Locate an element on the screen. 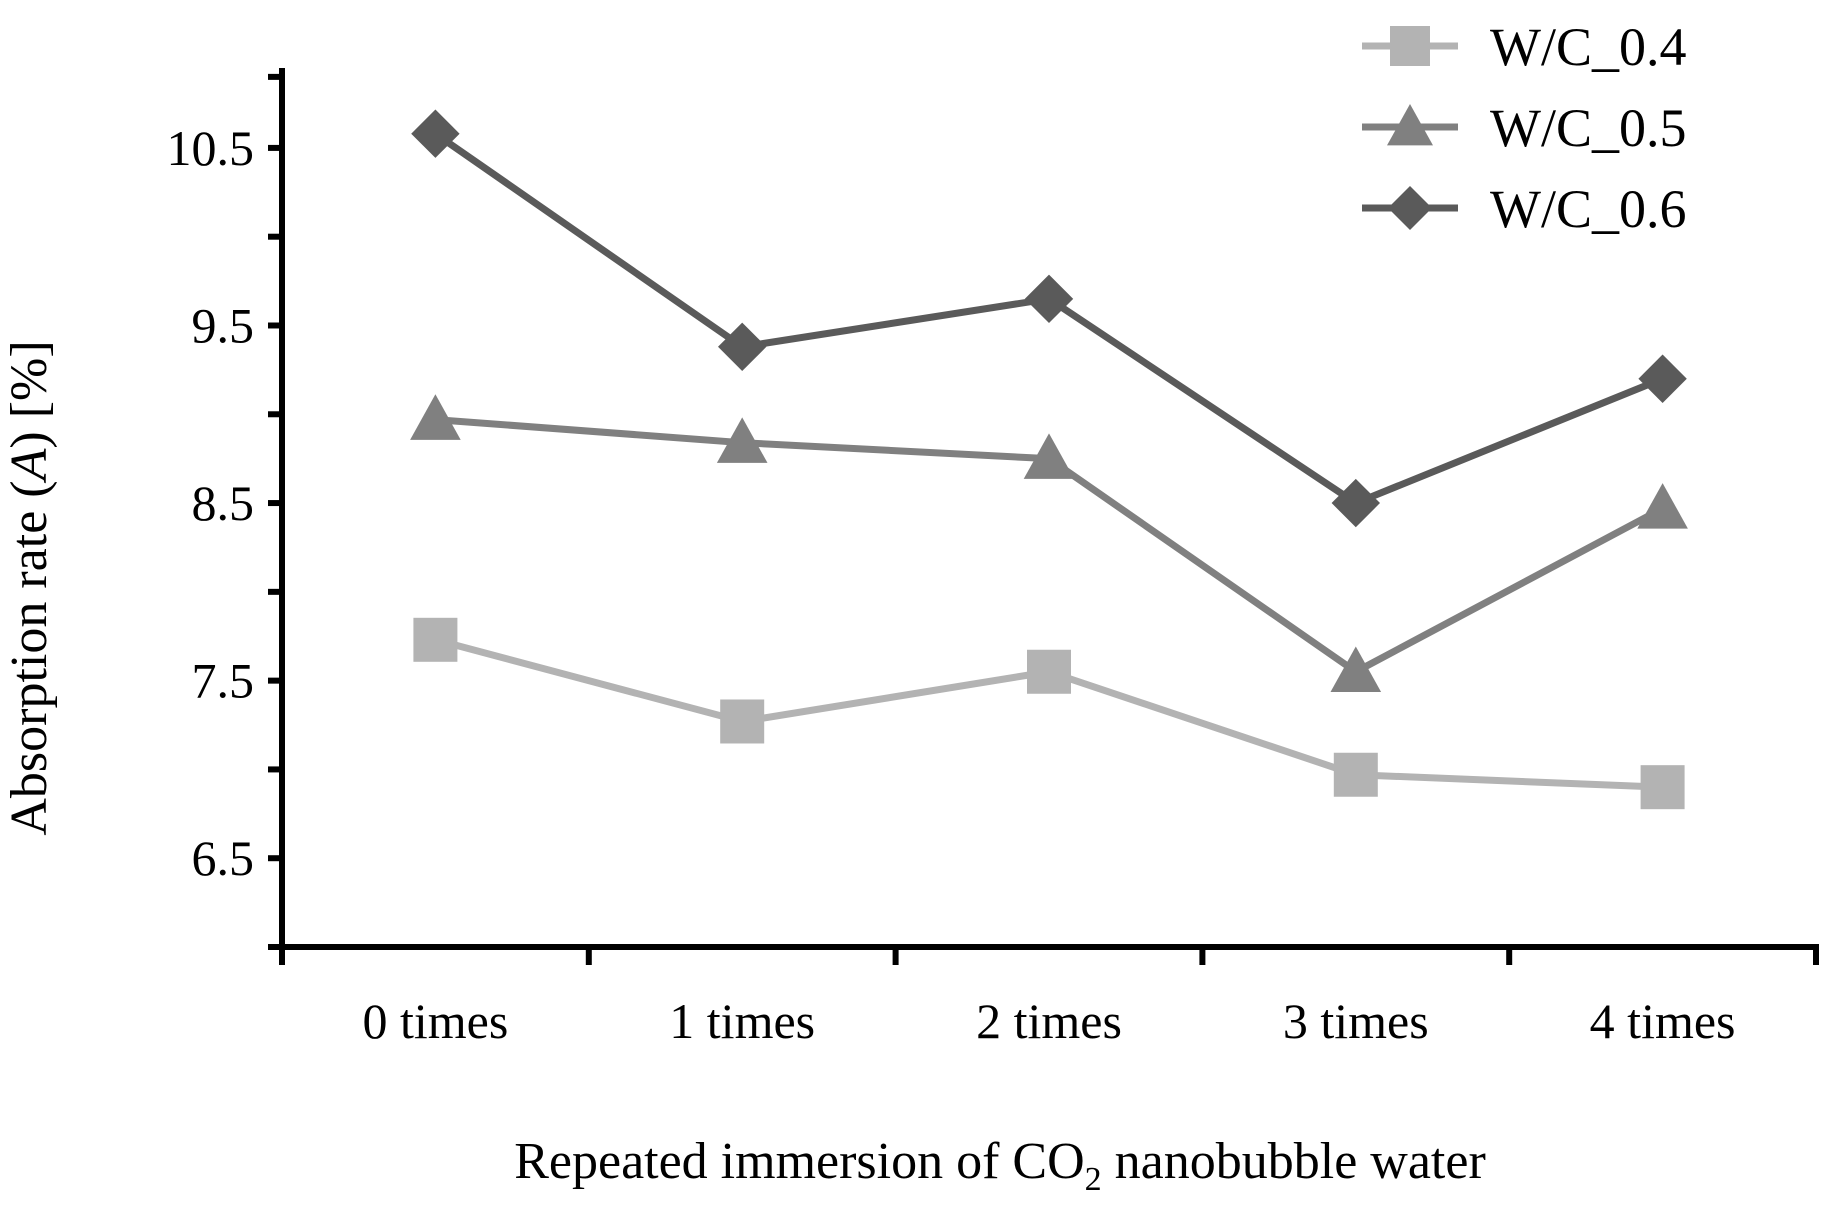  legend-item: W/C_0.5 is located at coordinates (1524, 128).